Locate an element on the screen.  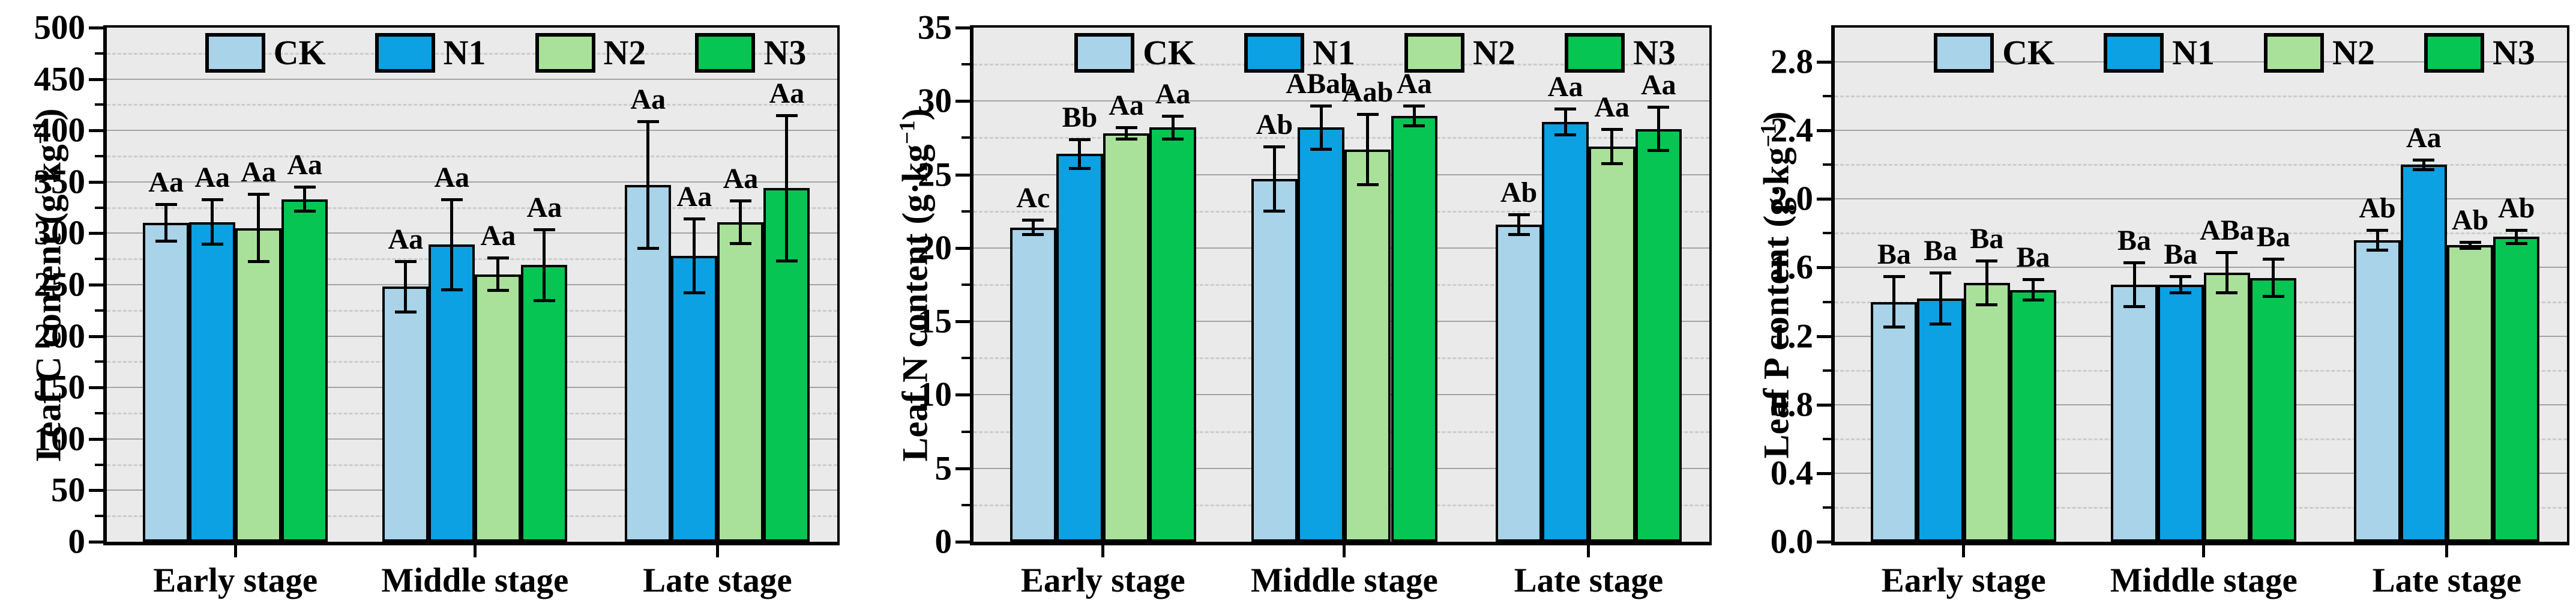
legend-swatch-n1 is located at coordinates (405, 52).